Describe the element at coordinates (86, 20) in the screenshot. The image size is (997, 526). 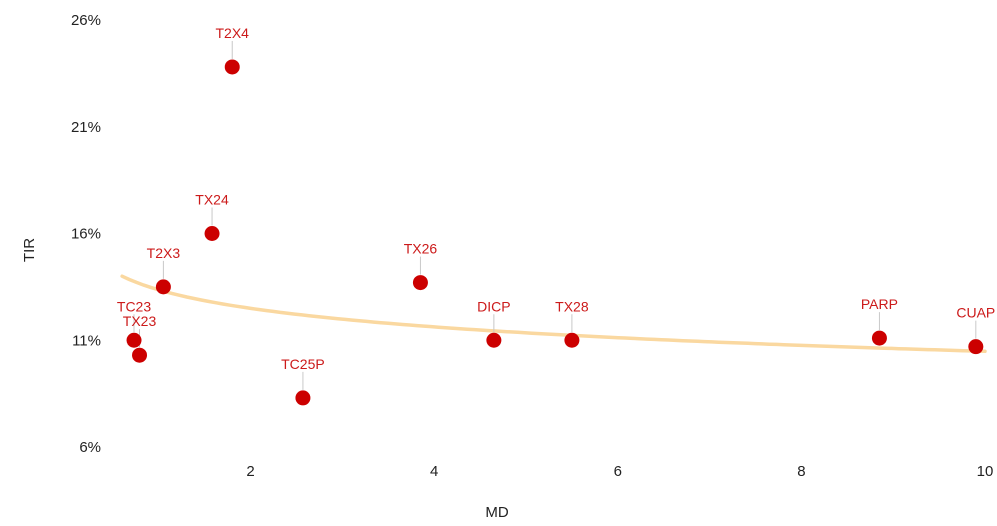
I see `y-tick-label: 26%` at that location.